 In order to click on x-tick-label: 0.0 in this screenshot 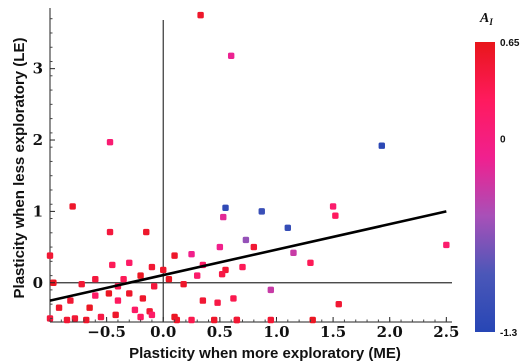, I will do `click(163, 332)`.